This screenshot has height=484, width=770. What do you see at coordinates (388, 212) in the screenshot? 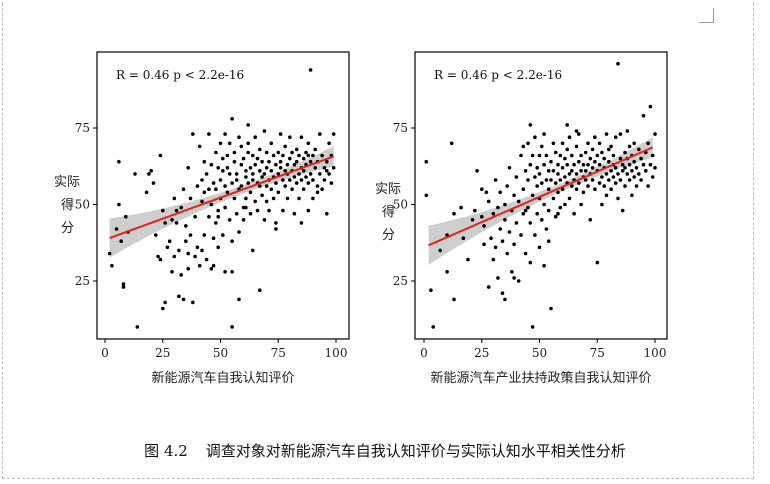
I see `y-axis-label: 实际得分` at bounding box center [388, 212].